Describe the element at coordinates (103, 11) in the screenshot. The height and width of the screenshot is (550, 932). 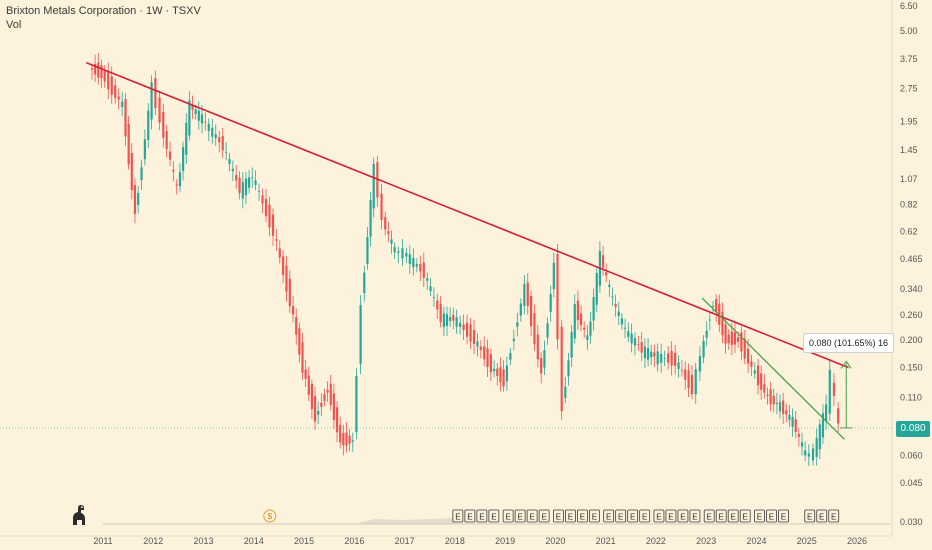
I see `symbol-title: Brixton Metals Corporation · 1W · TSXV` at that location.